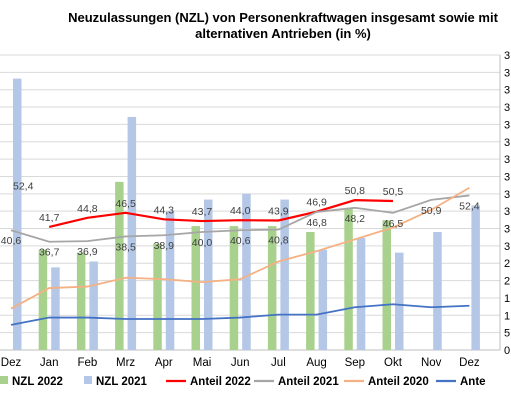  I want to click on x-tick-label: Jan, so click(49, 363).